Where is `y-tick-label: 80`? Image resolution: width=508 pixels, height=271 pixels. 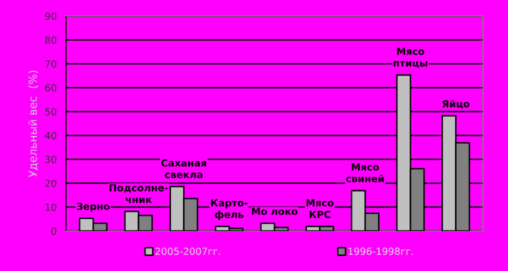
y-tick-label: 80 is located at coordinates (50, 40).